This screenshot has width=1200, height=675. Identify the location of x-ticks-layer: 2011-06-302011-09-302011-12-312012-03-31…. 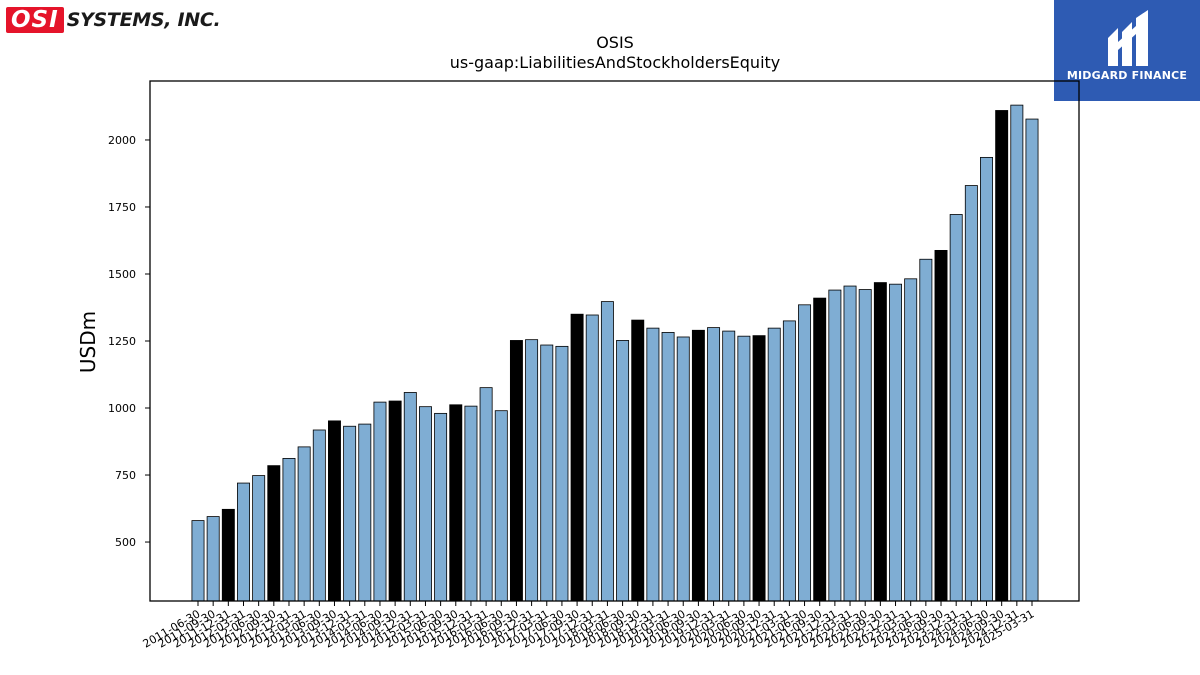
(589, 626).